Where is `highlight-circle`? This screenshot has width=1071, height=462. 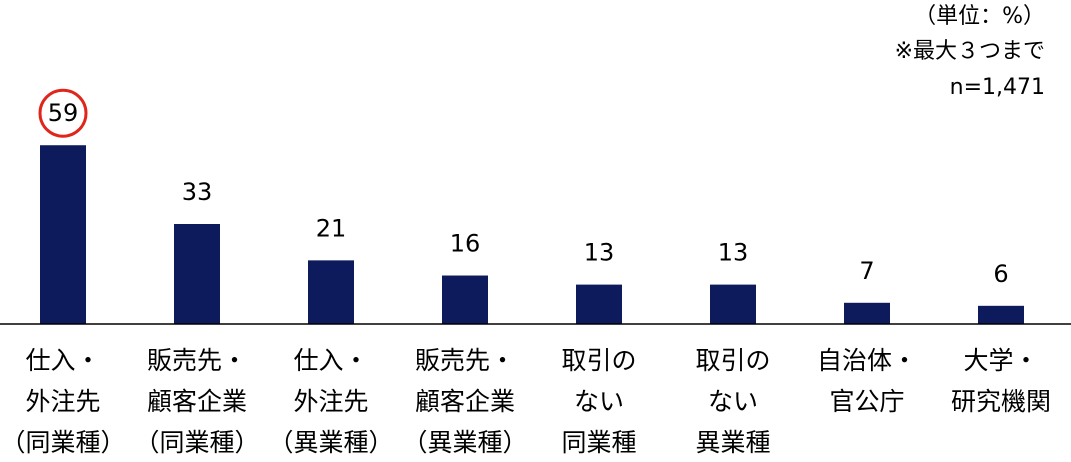 highlight-circle is located at coordinates (63, 113).